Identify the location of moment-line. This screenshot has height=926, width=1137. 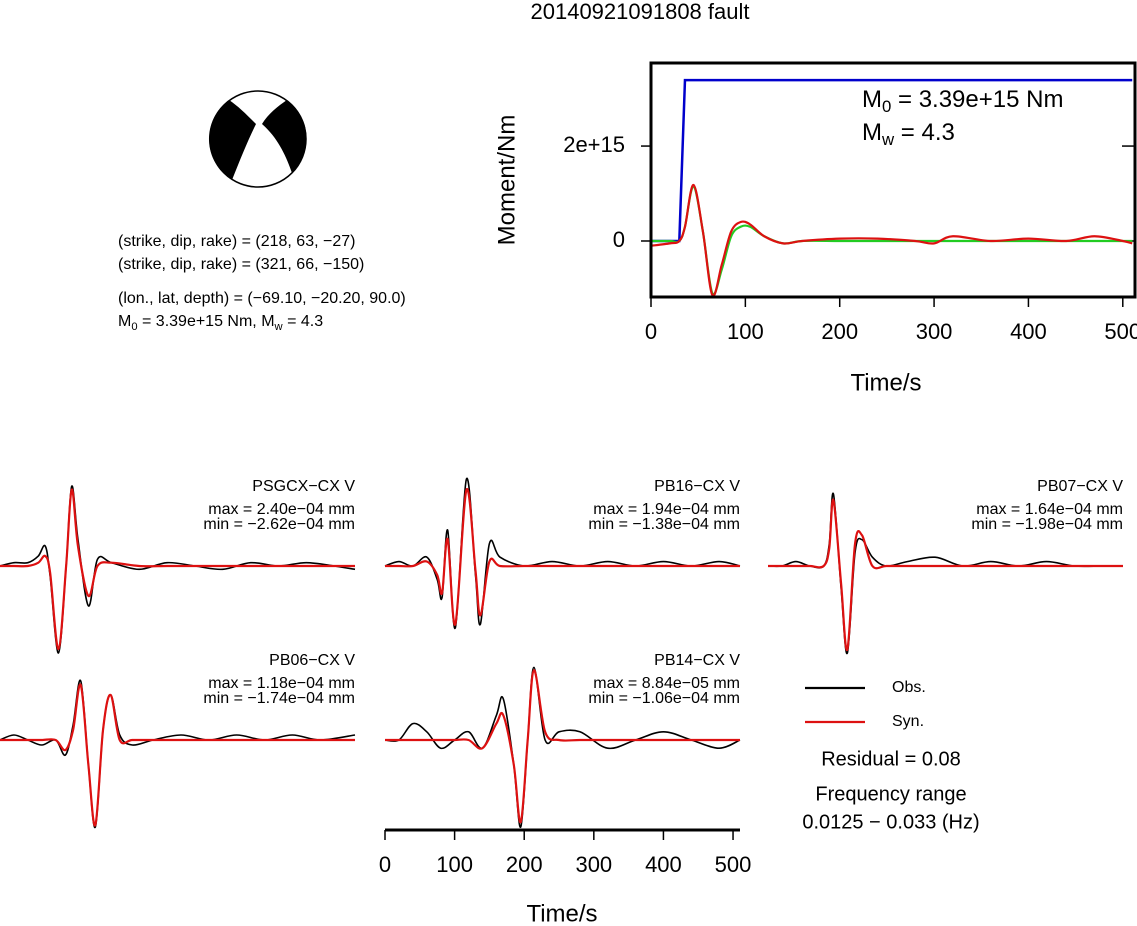
(891, 240).